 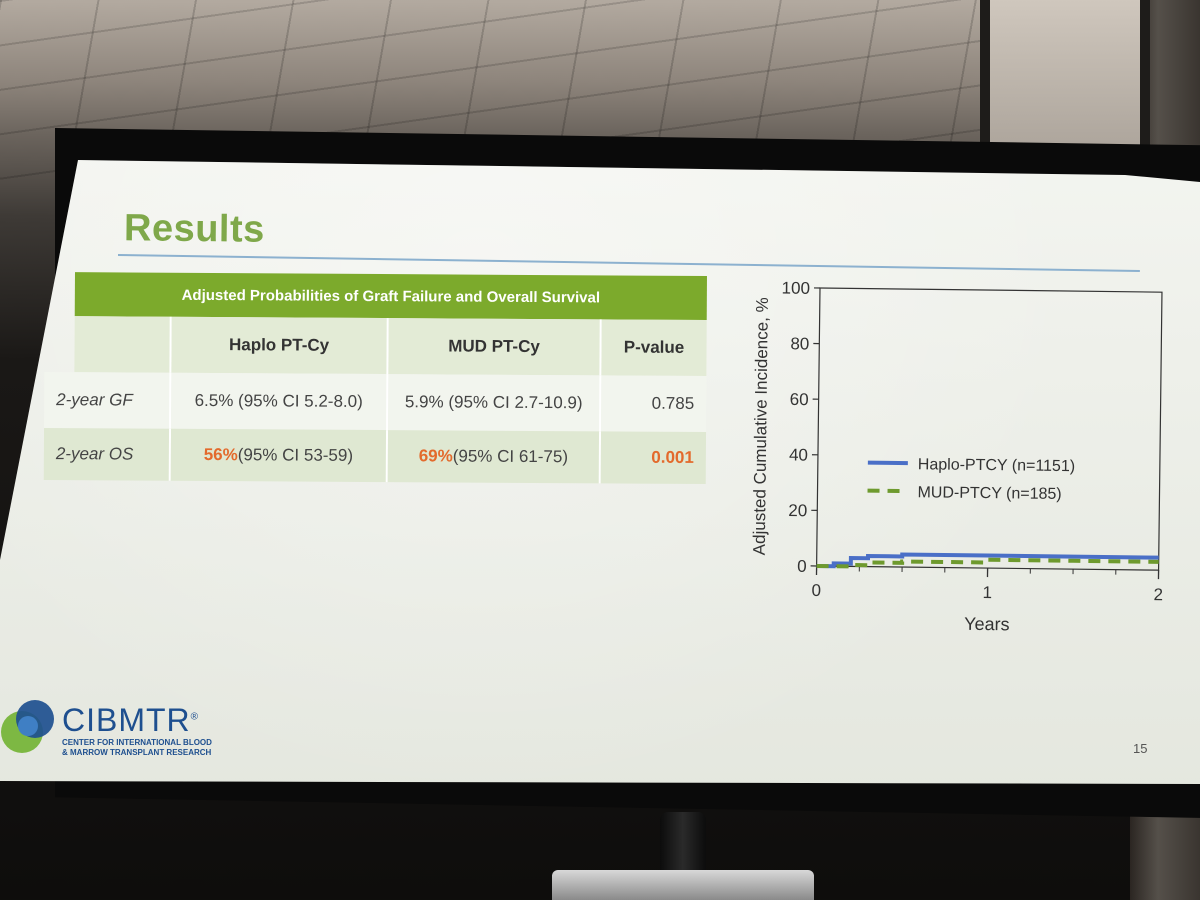 I want to click on mud-value: 5.9% (95% CI 2.7-10.9), so click(x=495, y=403).